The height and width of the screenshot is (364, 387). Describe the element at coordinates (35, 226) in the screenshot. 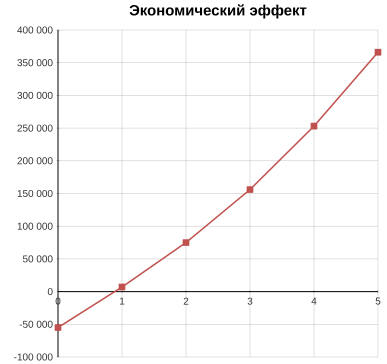

I see `y-tick-label: 100 000` at that location.